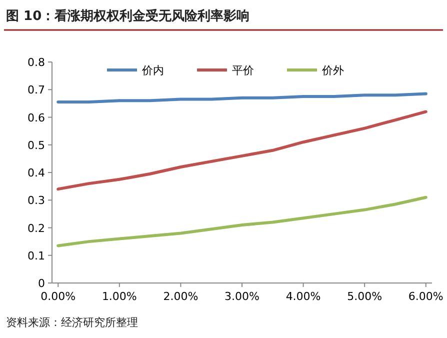 The image size is (447, 338). Describe the element at coordinates (180, 296) in the screenshot. I see `x-tick-label: 2.00%` at that location.